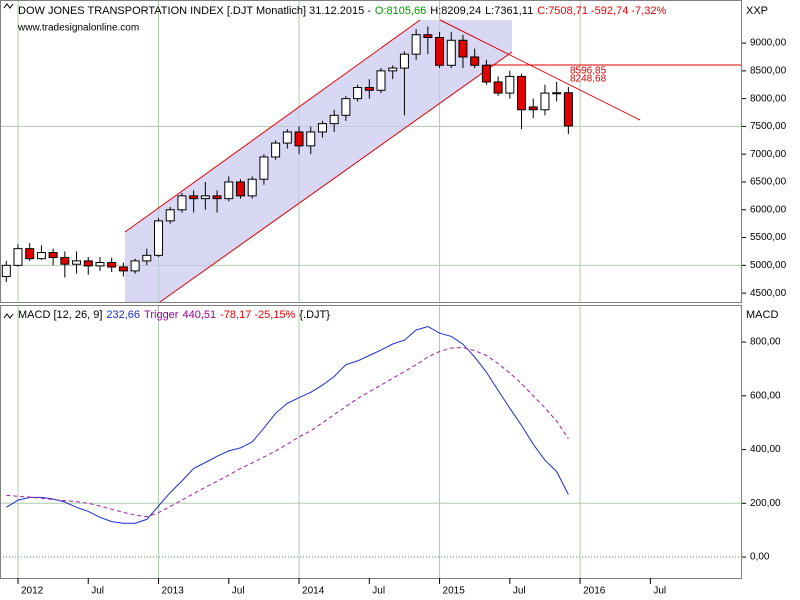 The height and width of the screenshot is (600, 800). What do you see at coordinates (601, 11) in the screenshot?
I see `title-part: C:7508,71 -592,74 -7,32%` at bounding box center [601, 11].